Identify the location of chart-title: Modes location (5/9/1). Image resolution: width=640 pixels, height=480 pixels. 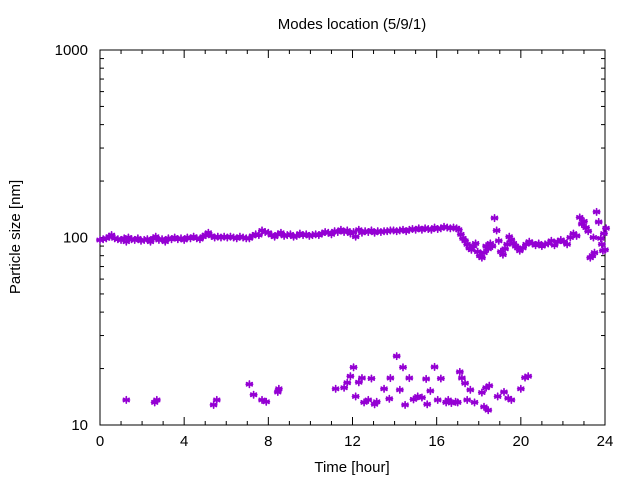
(352, 24).